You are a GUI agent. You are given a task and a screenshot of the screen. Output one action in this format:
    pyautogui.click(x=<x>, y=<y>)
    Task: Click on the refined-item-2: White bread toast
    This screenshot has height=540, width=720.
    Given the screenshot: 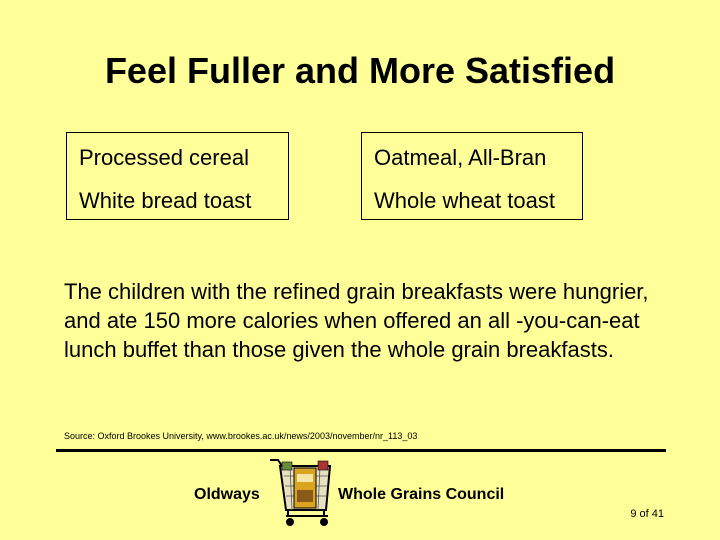 What is the action you would take?
    pyautogui.click(x=165, y=200)
    